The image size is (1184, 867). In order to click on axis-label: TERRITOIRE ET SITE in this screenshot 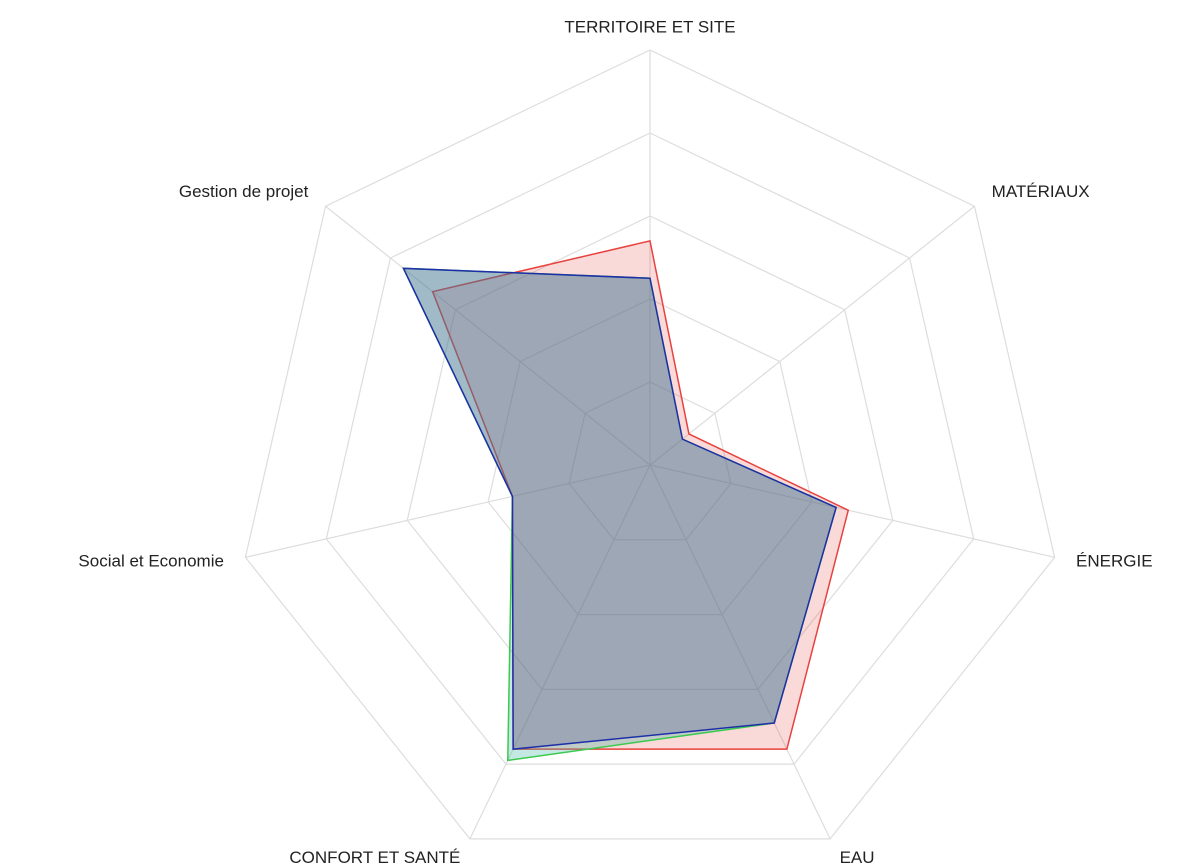, I will do `click(649, 26)`.